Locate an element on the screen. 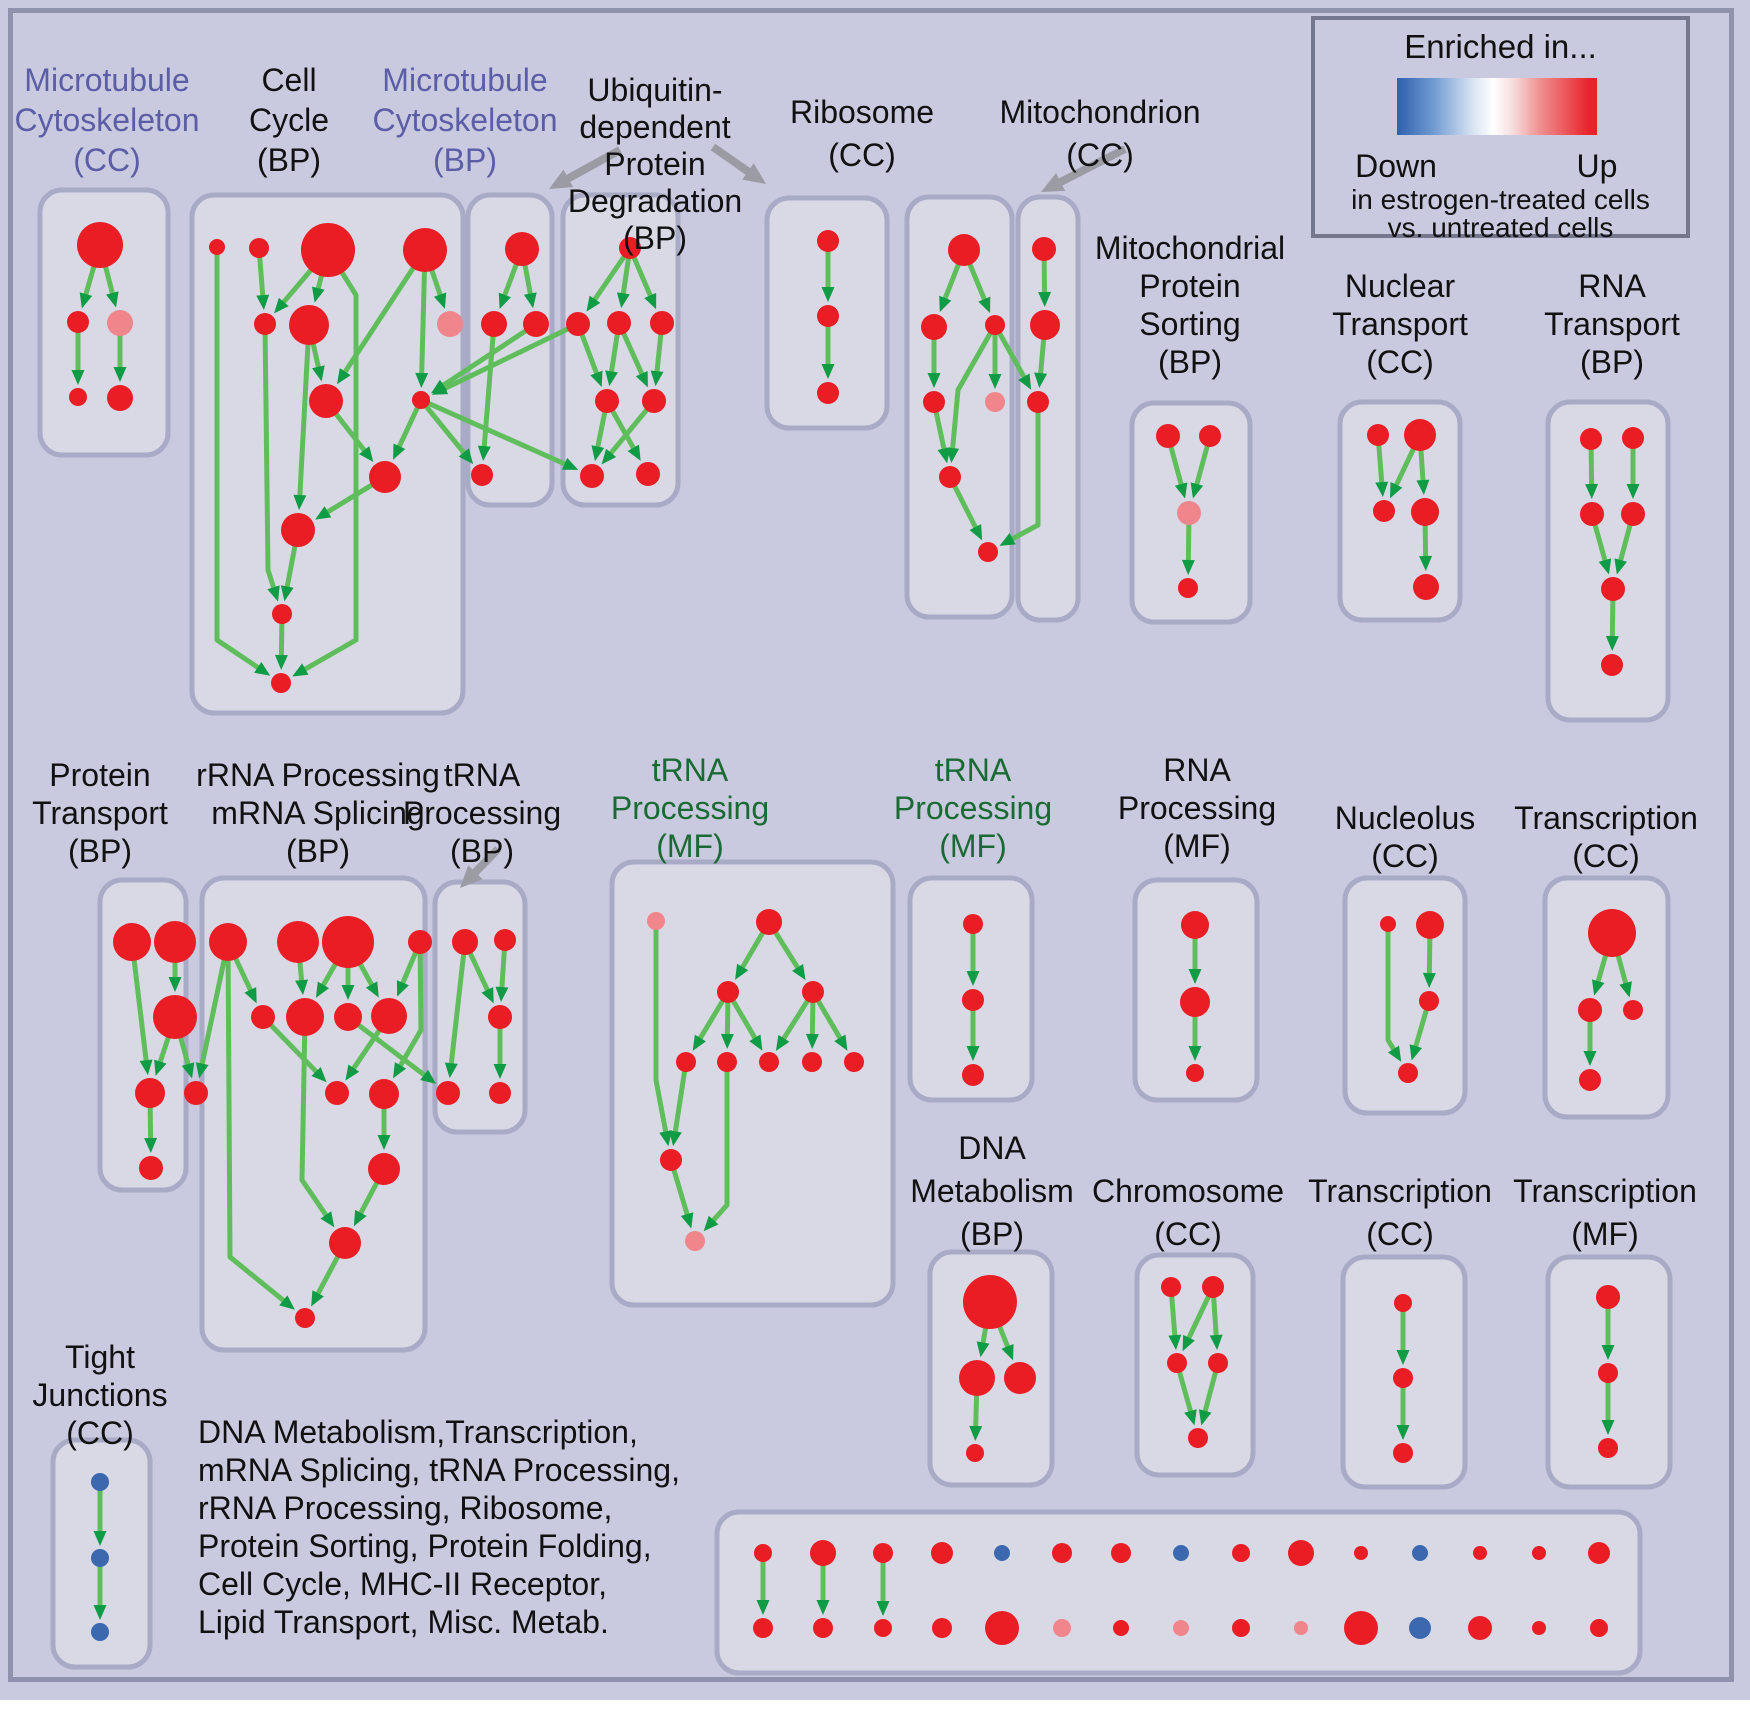  group-label-tight-junctions: Junctions is located at coordinates (99, 1395).